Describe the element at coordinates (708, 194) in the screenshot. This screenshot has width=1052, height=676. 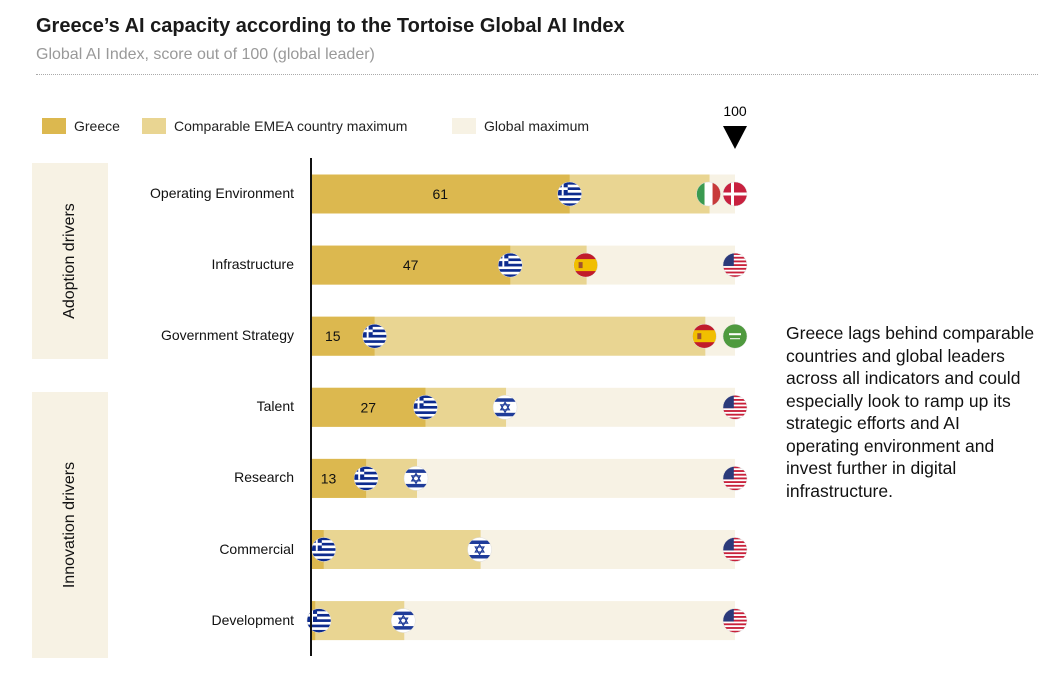
I see `italy-flag-icon` at that location.